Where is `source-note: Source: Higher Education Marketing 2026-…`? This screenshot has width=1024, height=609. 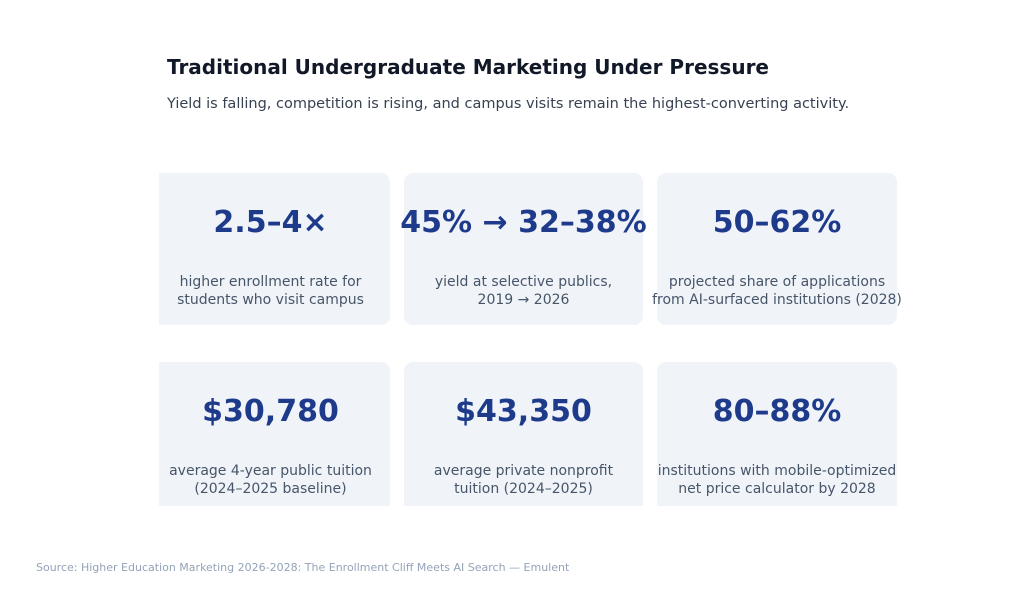
source-note: Source: Higher Education Marketing 2026-… is located at coordinates (303, 567).